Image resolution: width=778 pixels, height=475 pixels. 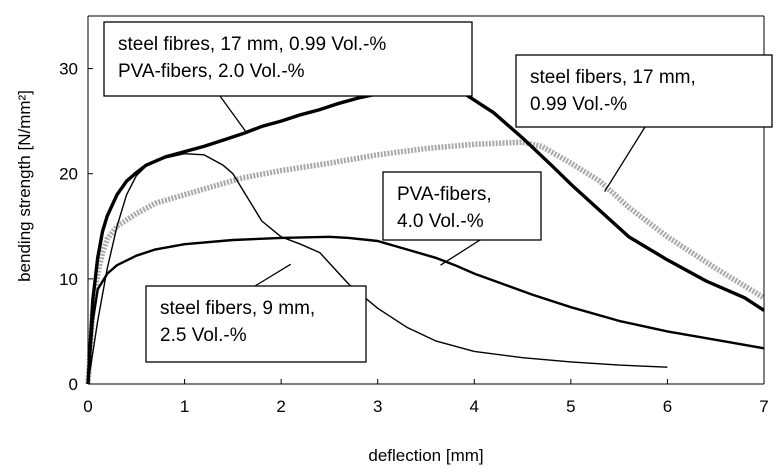 What do you see at coordinates (68, 174) in the screenshot?
I see `y-tick-label: 20` at bounding box center [68, 174].